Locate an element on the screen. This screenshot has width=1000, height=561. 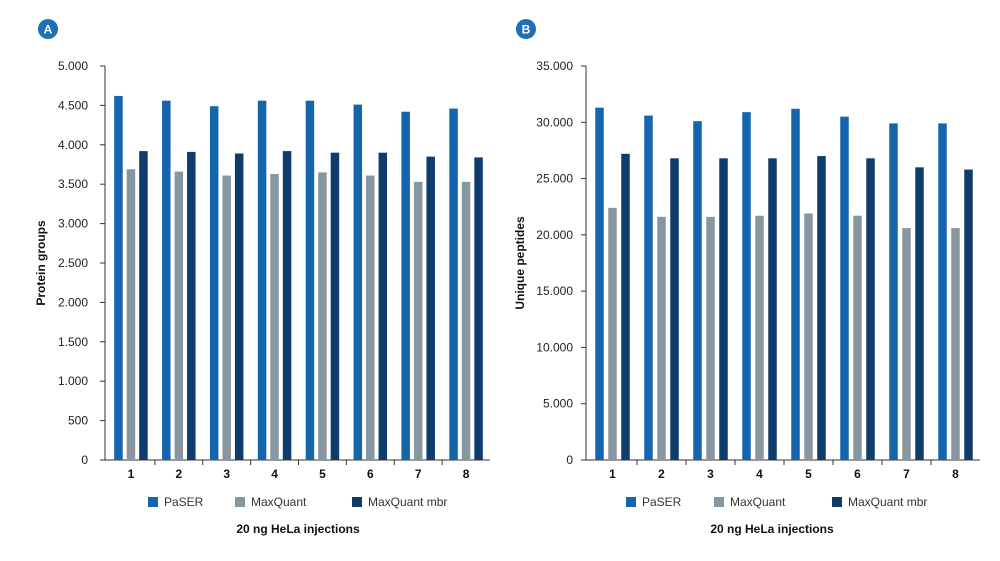
y-tick-label: 1.000 is located at coordinates (73, 381).